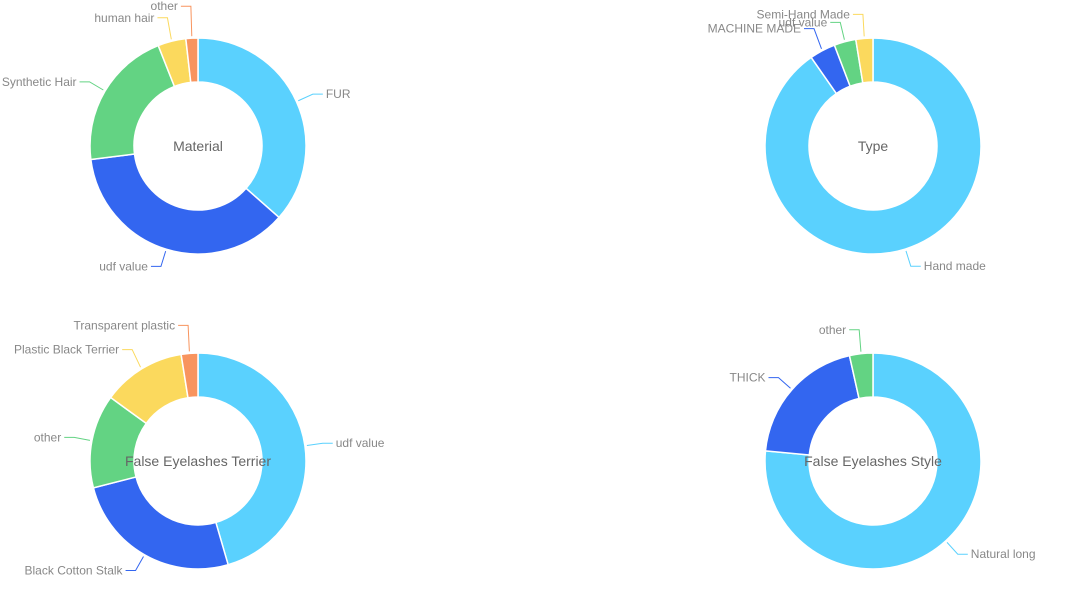 The image size is (1091, 597). Describe the element at coordinates (1003, 554) in the screenshot. I see `style-label-0: Natural long` at that location.